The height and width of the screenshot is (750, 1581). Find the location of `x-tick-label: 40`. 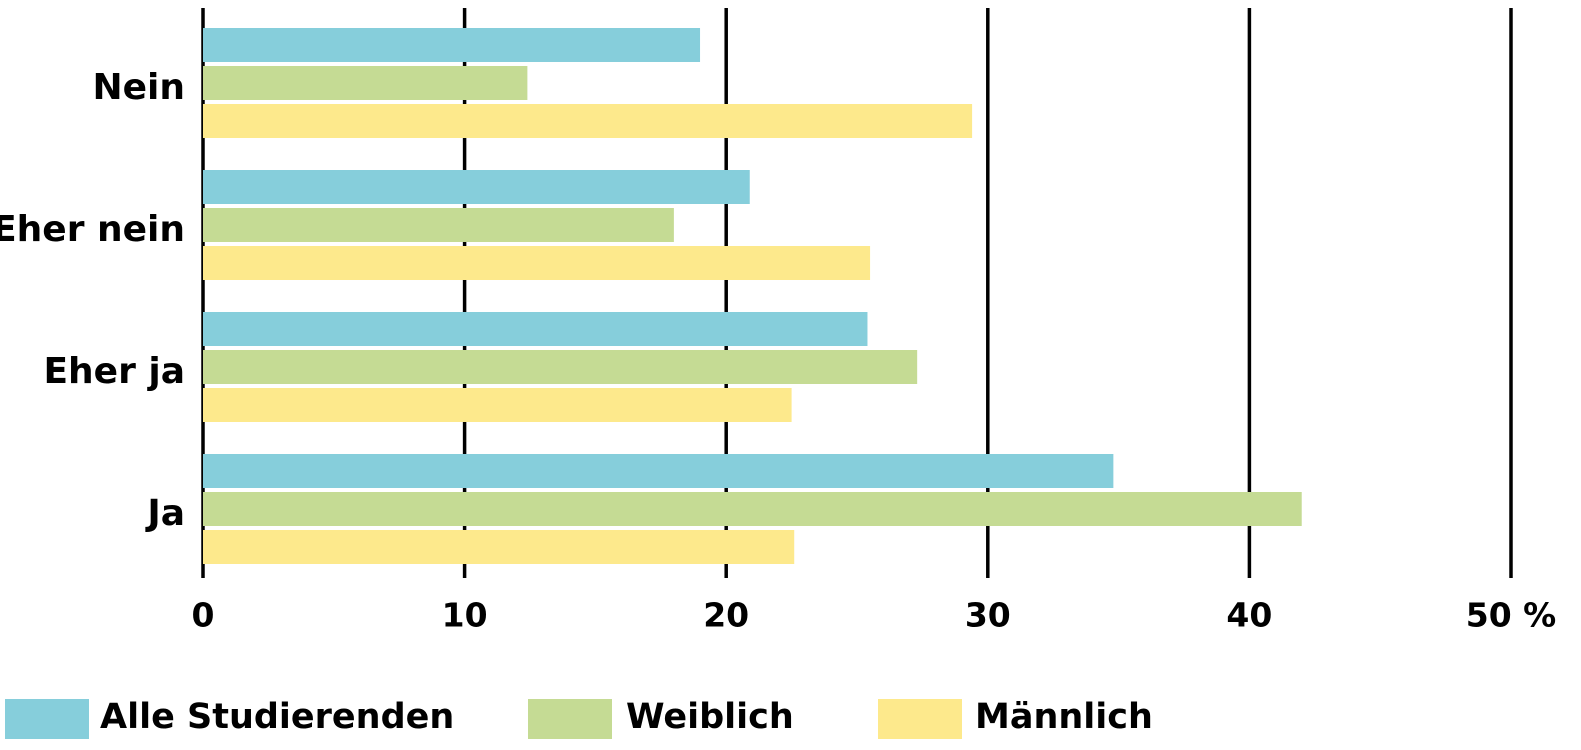

x-tick-label: 40 is located at coordinates (1249, 615).